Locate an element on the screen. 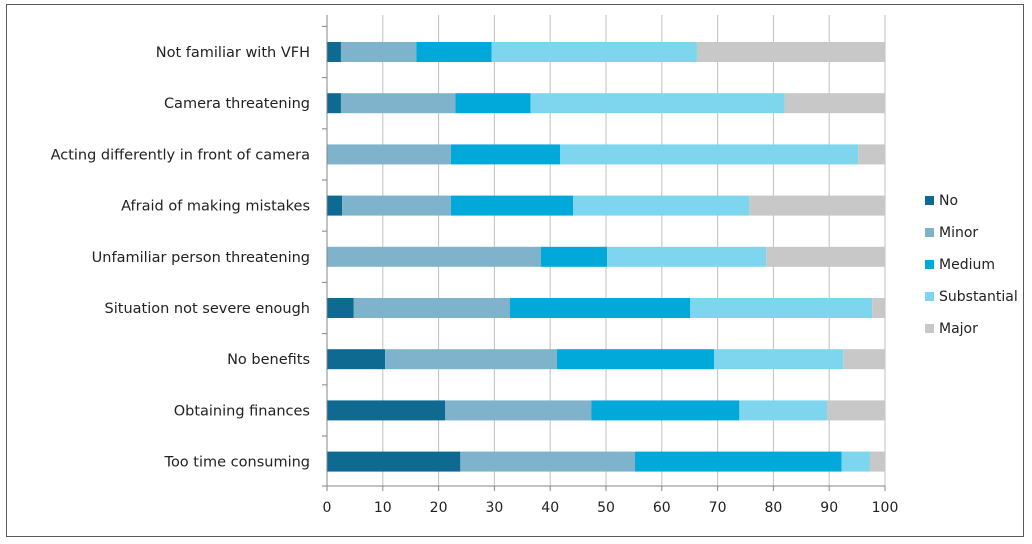  x-tick-label: 70 is located at coordinates (718, 508).